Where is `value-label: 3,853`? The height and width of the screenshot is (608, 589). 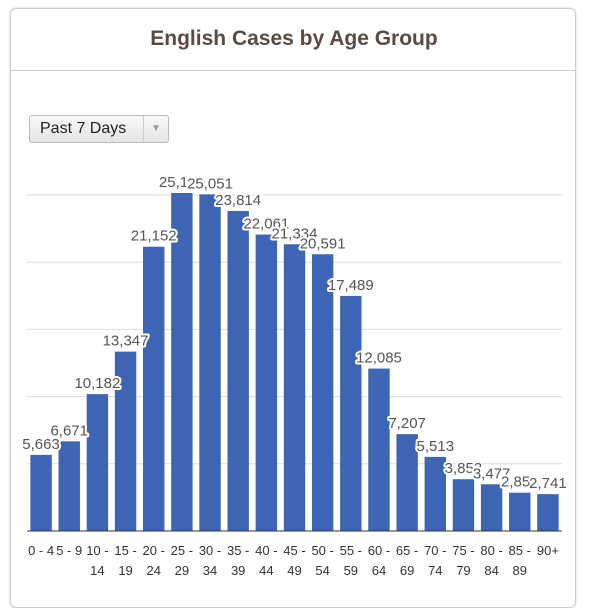
value-label: 3,853 is located at coordinates (464, 468).